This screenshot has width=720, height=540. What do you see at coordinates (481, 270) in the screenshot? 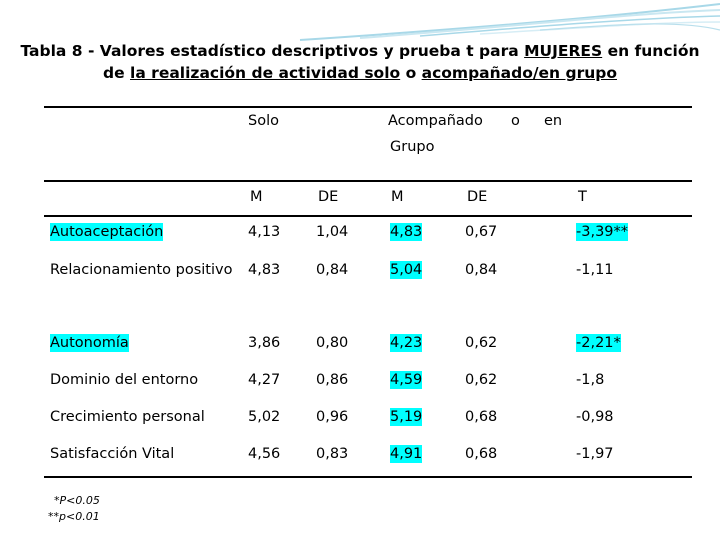
I see `row-2-de2: 0,84` at bounding box center [481, 270].